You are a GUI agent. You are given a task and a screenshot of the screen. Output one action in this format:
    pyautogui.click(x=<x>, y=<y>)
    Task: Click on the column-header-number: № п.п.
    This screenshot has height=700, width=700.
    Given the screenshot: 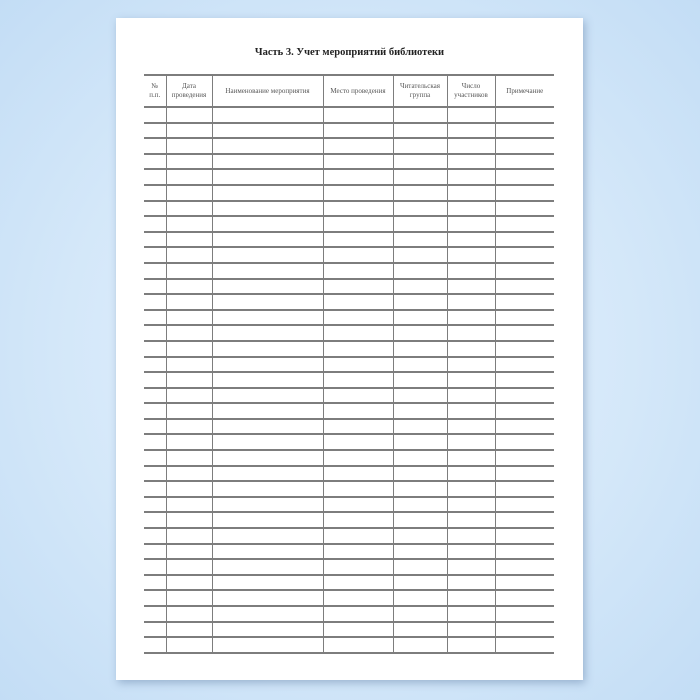 What is the action you would take?
    pyautogui.click(x=155, y=90)
    